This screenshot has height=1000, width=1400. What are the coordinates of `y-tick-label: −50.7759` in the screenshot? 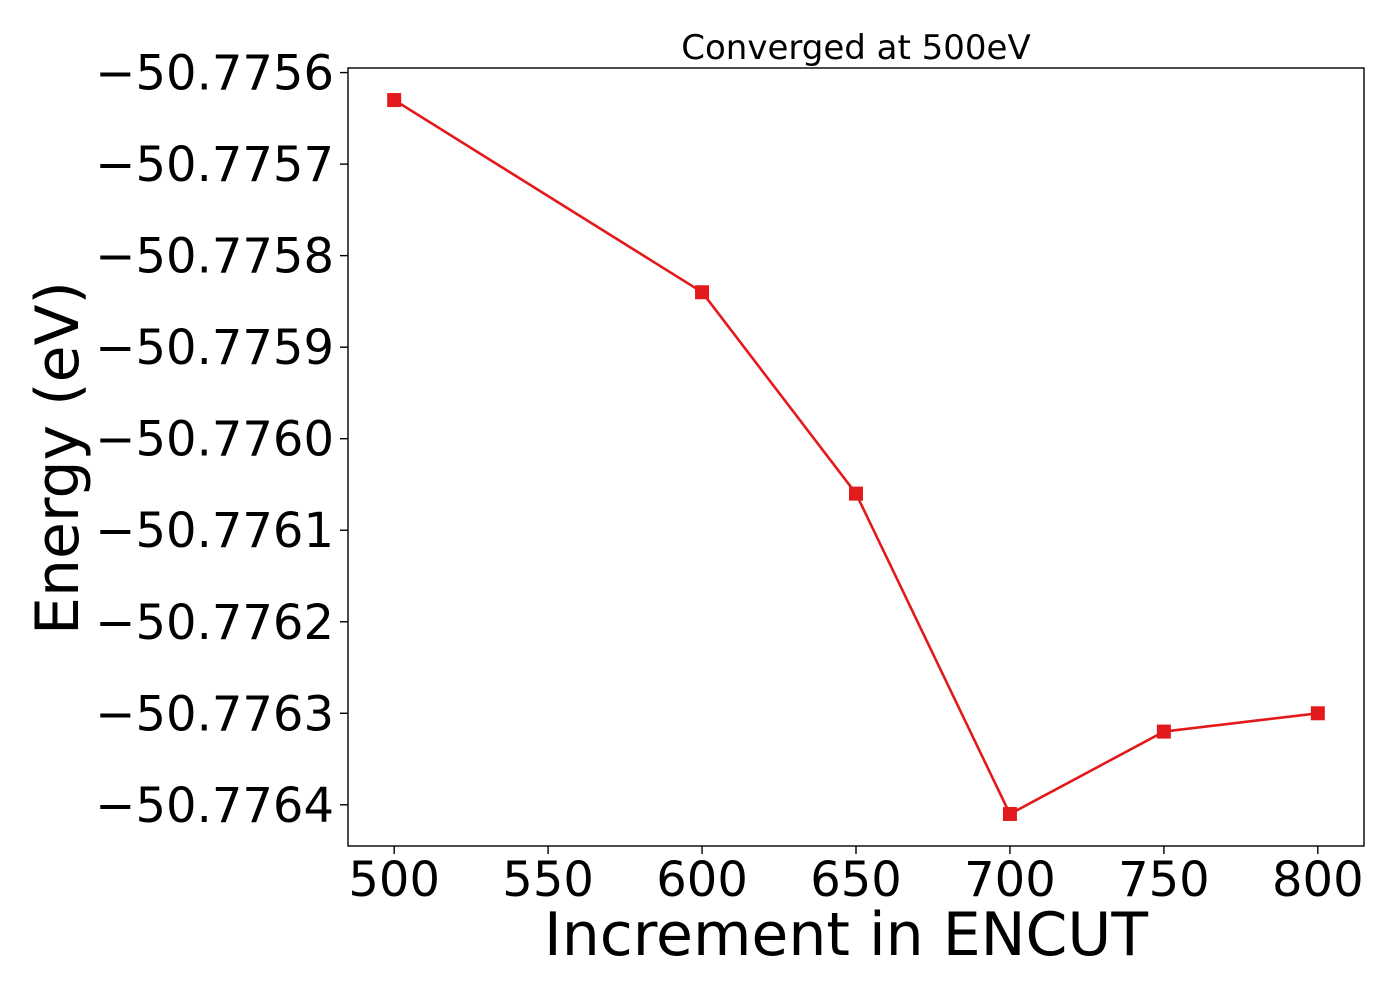 It's located at (214, 348).